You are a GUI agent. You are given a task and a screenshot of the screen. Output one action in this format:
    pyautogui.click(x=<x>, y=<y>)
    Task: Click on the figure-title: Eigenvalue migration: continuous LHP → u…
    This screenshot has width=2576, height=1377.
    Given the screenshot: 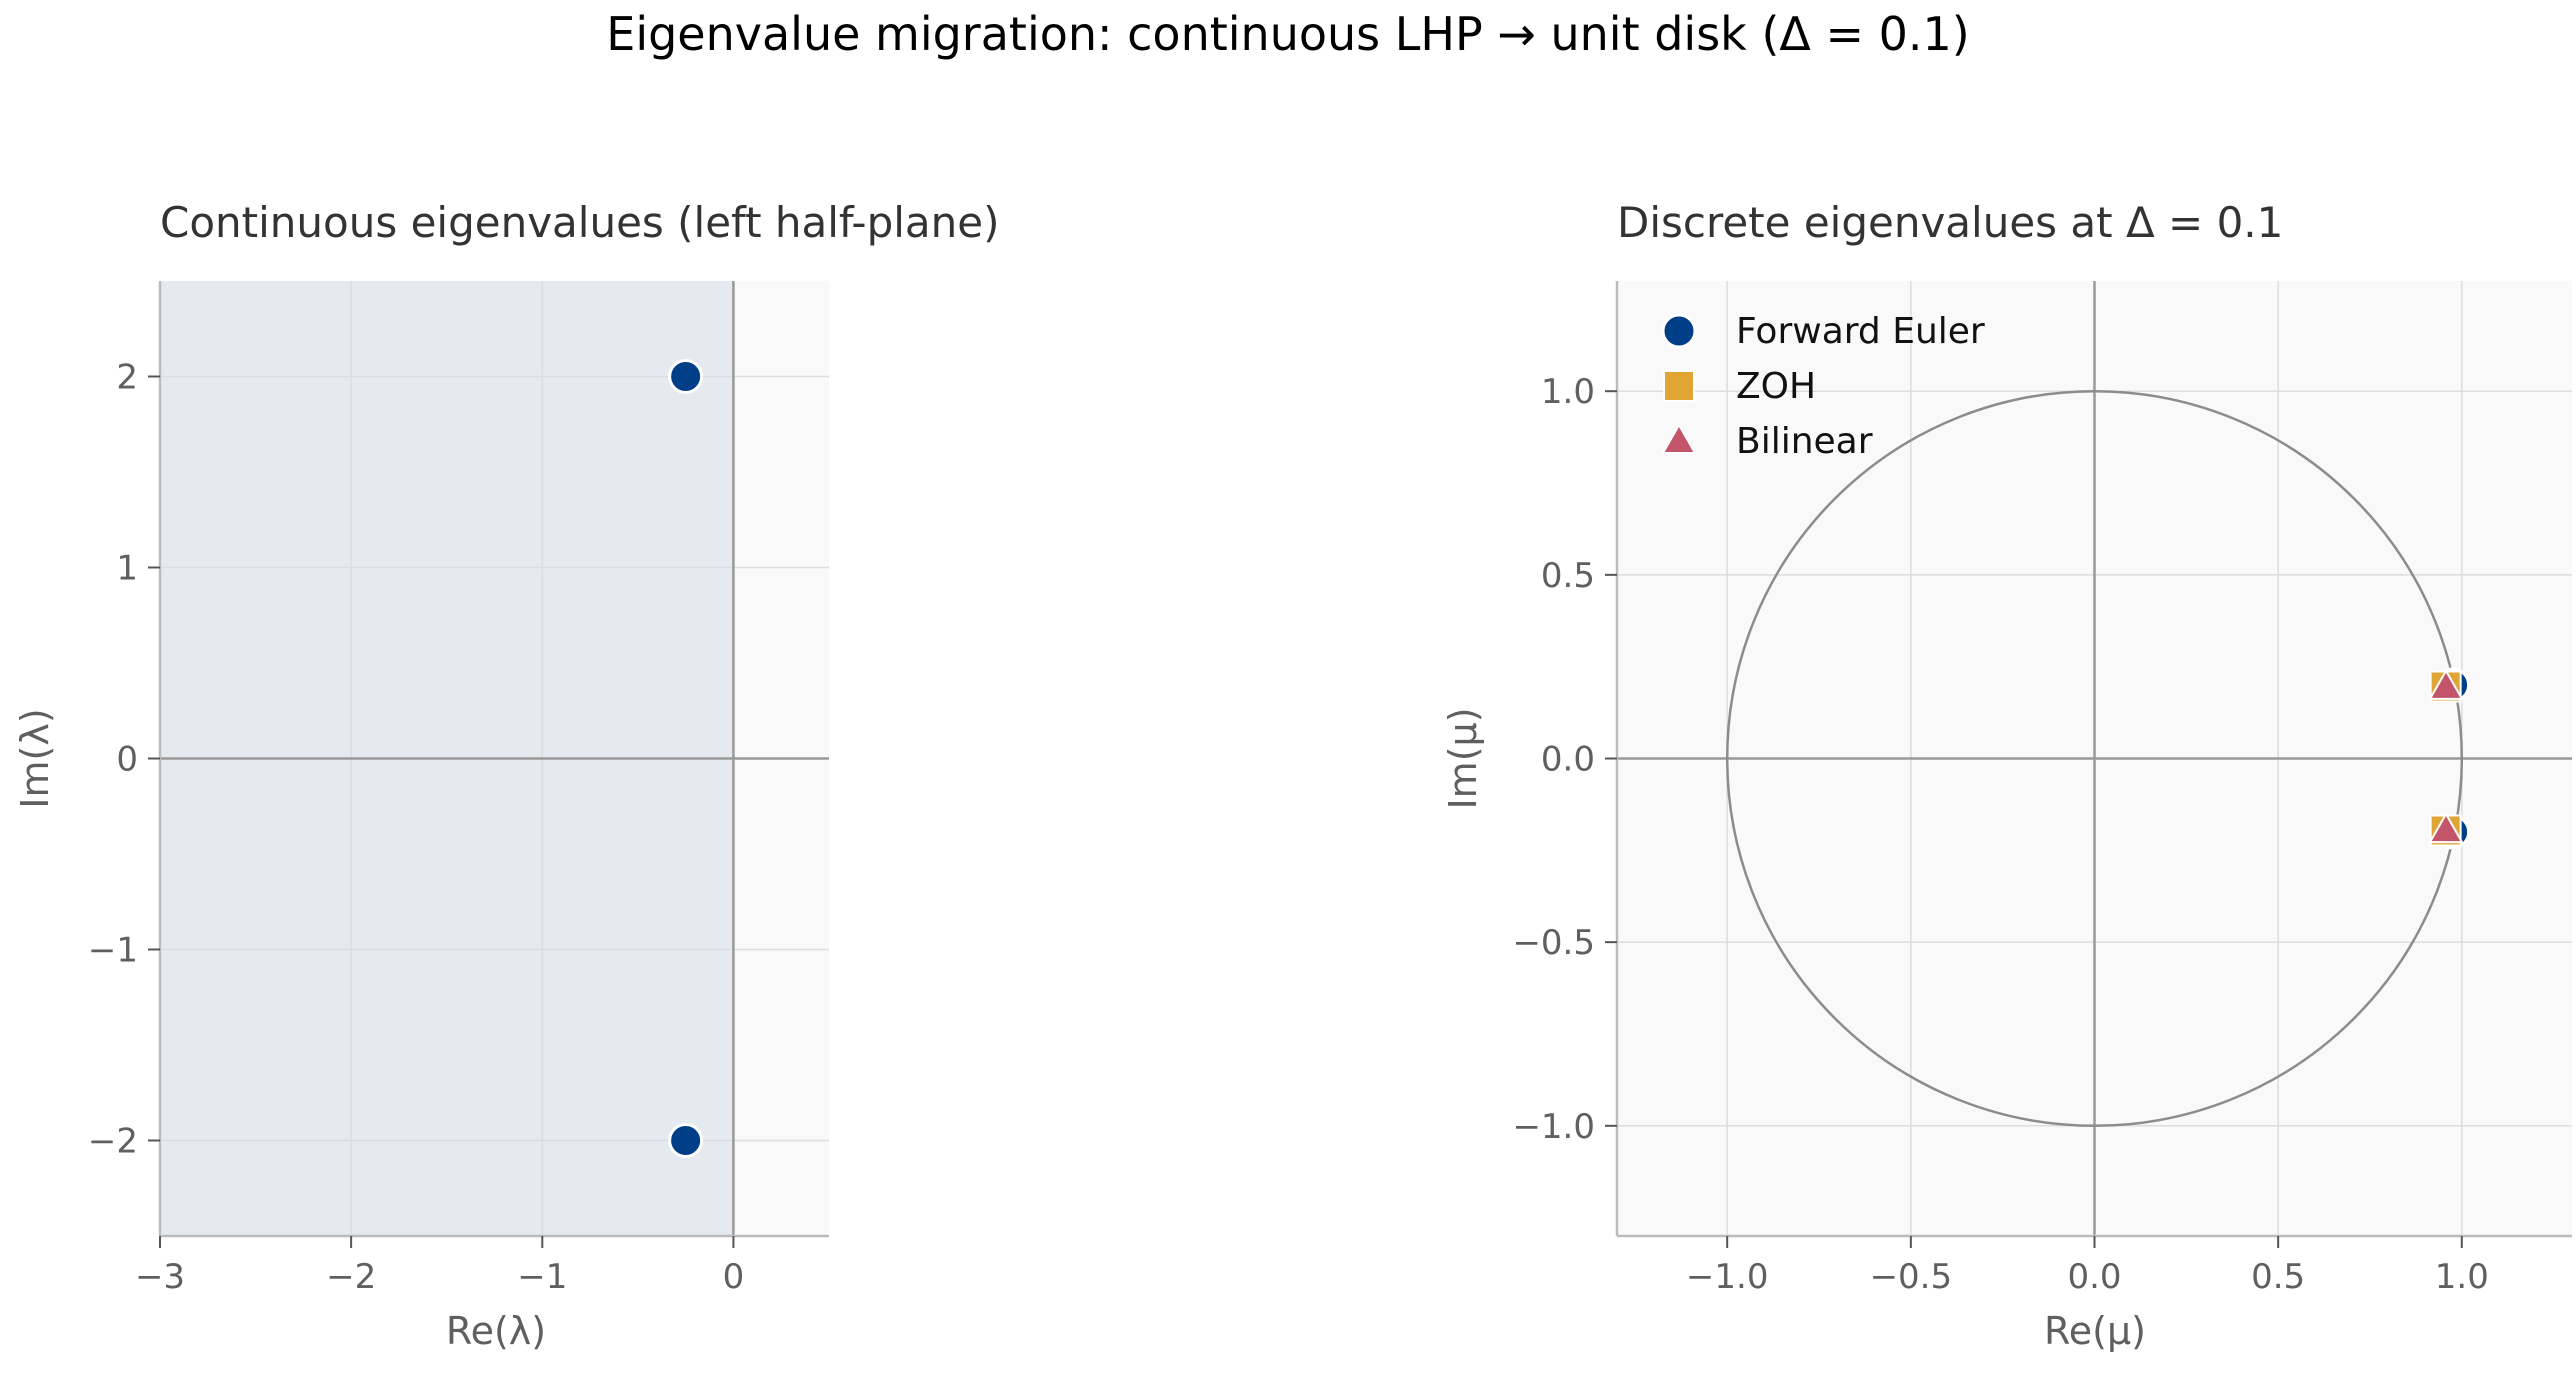 What is the action you would take?
    pyautogui.click(x=1288, y=34)
    